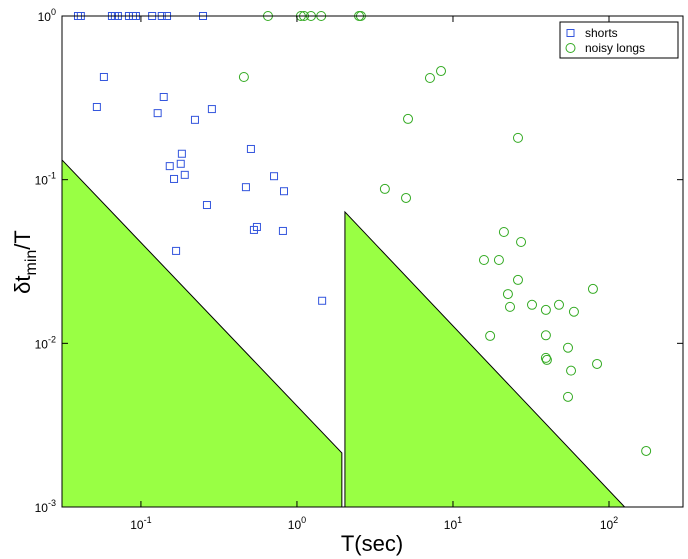 The width and height of the screenshot is (688, 559). I want to click on tick-label: 10⁻², so click(45, 342).